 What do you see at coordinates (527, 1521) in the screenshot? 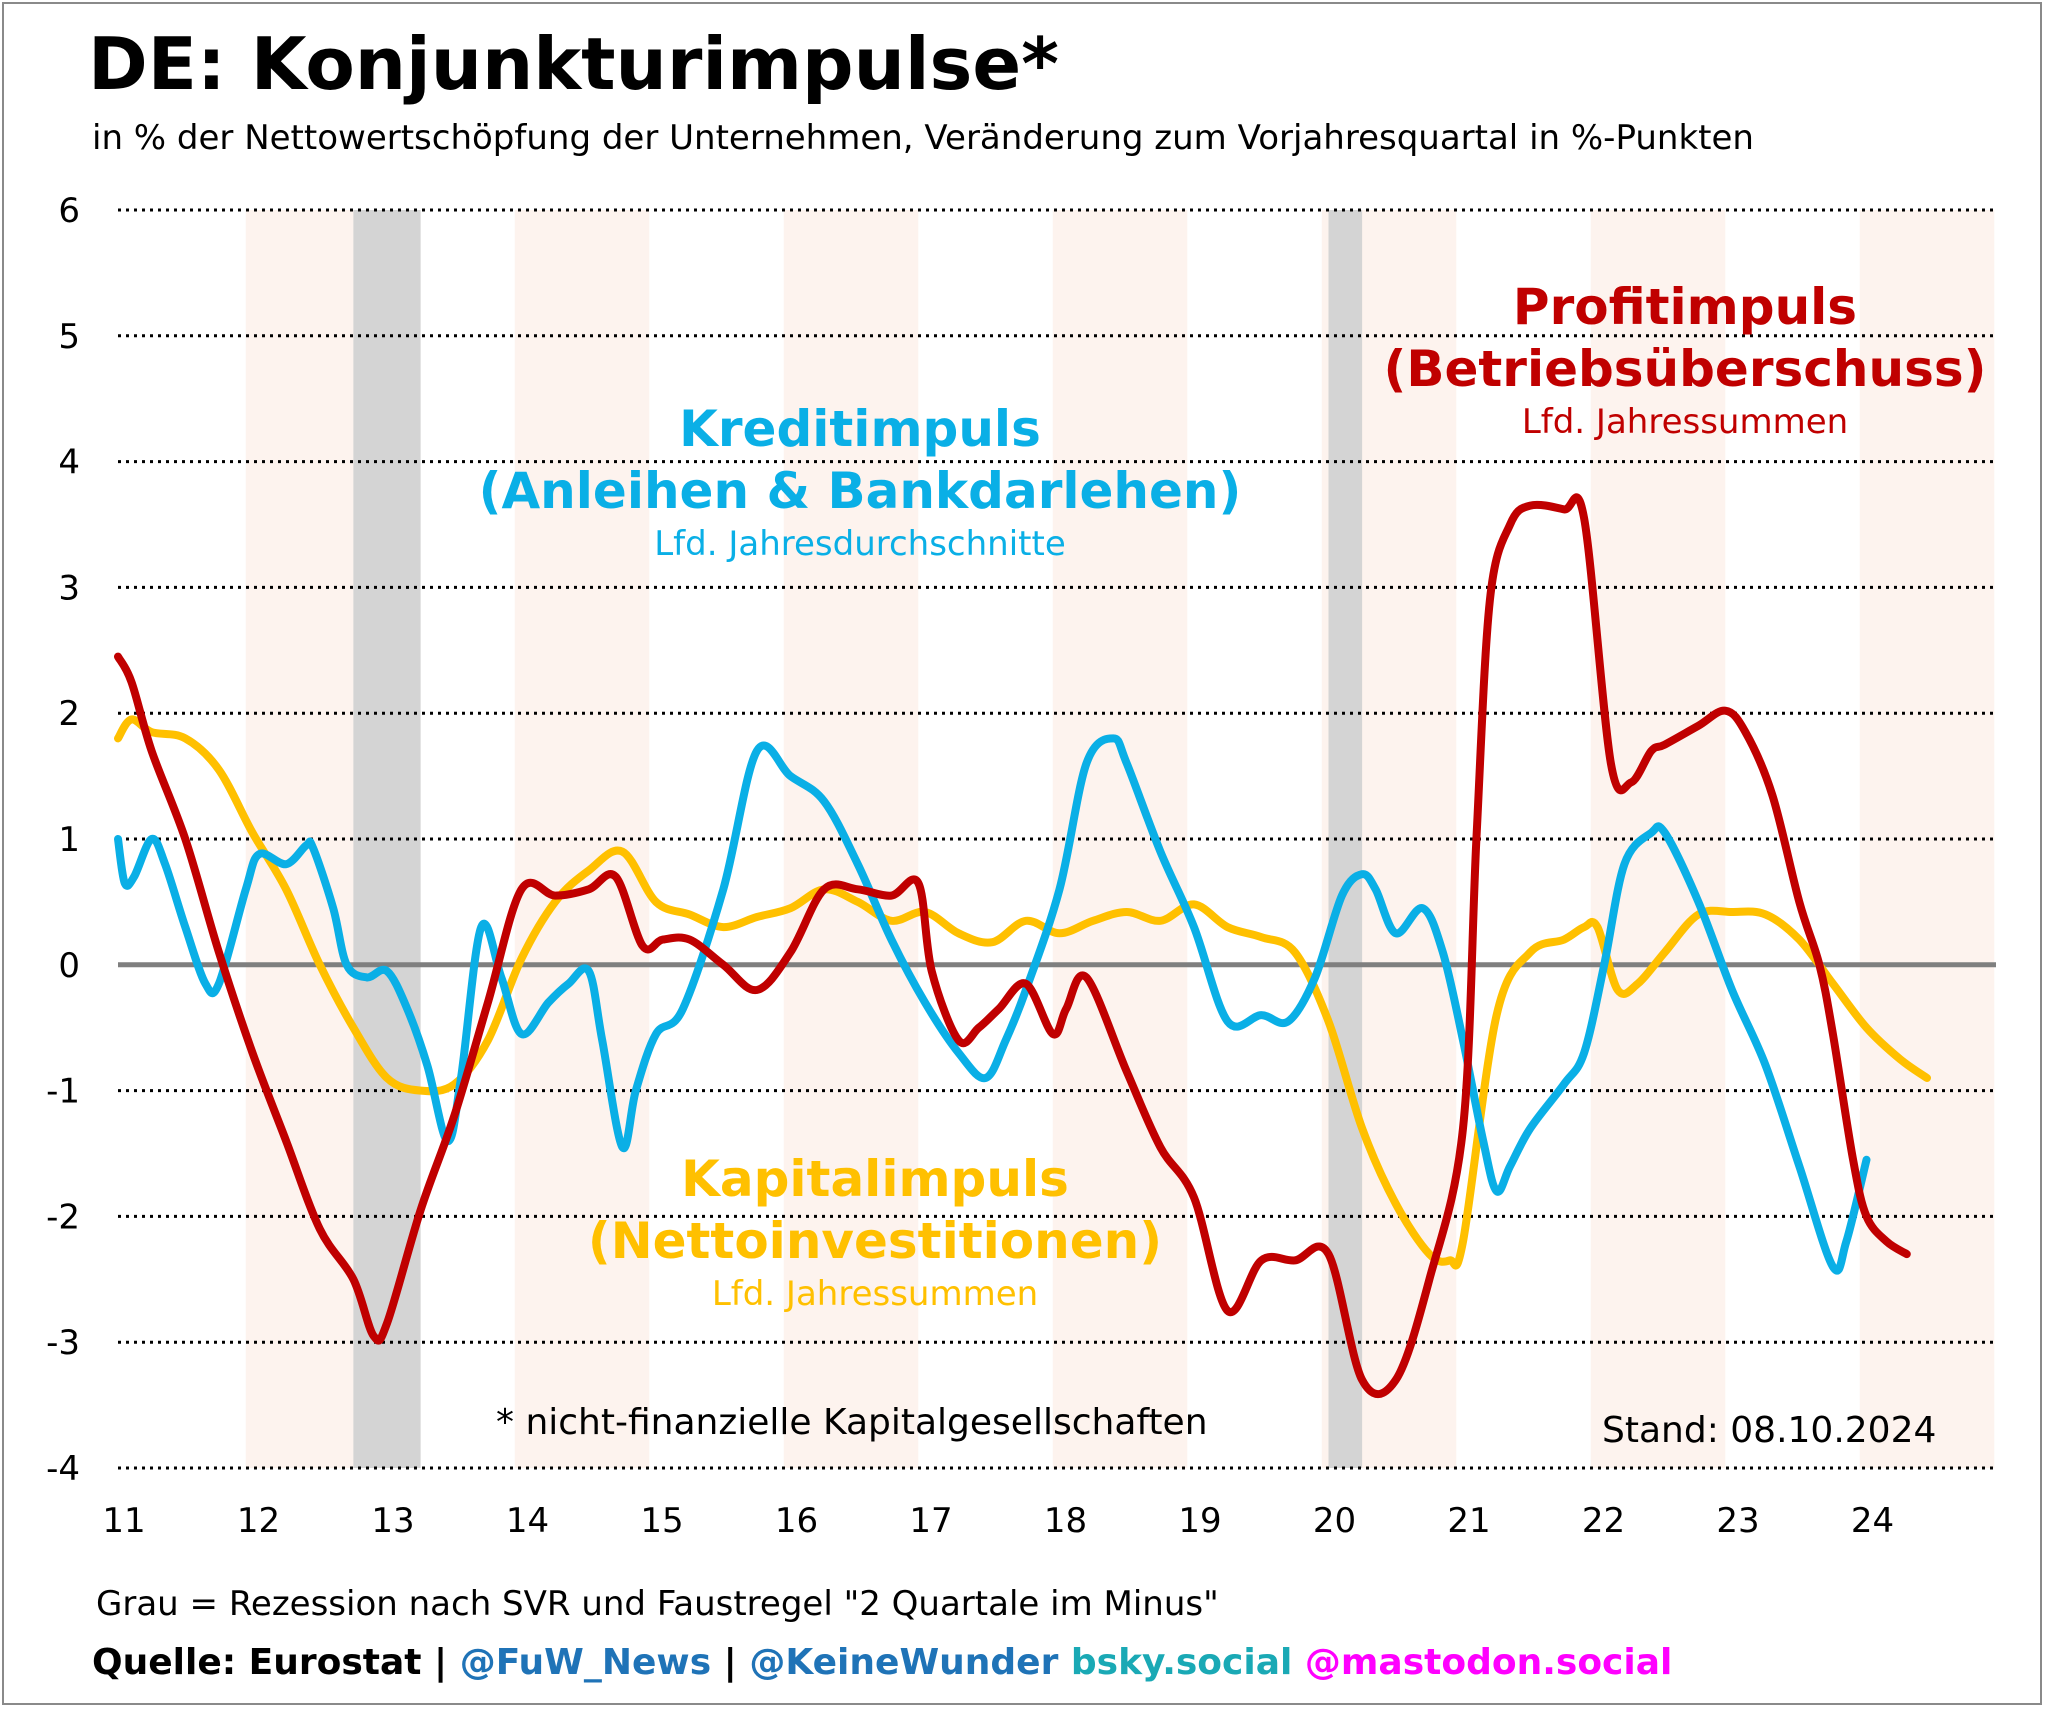
I see `x-tick-label: 14` at bounding box center [527, 1521].